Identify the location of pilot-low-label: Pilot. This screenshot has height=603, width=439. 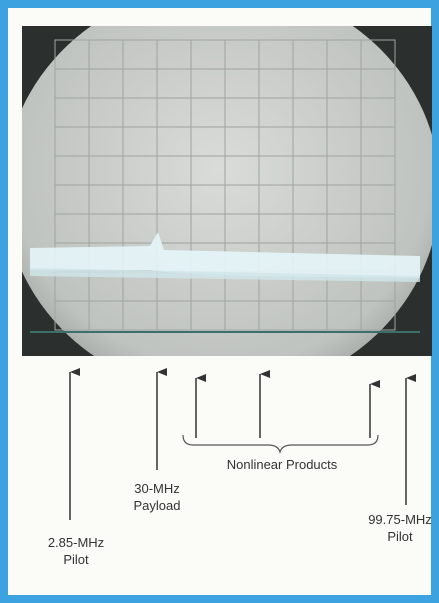
(76, 559).